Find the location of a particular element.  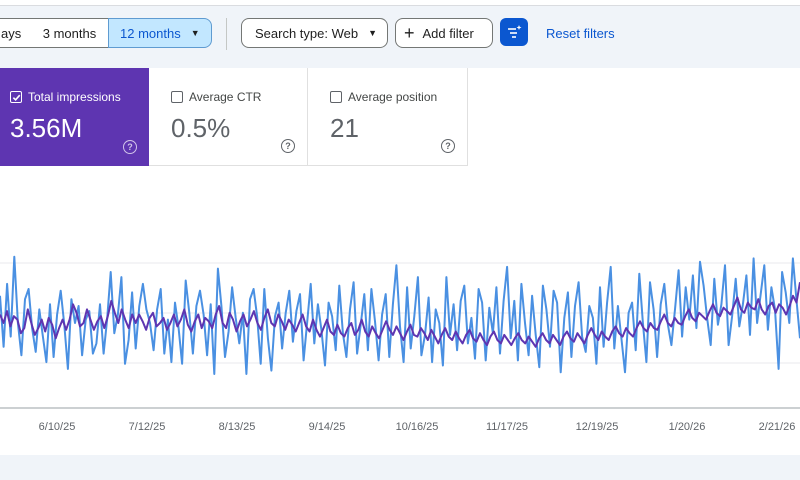

divider is located at coordinates (226, 34).